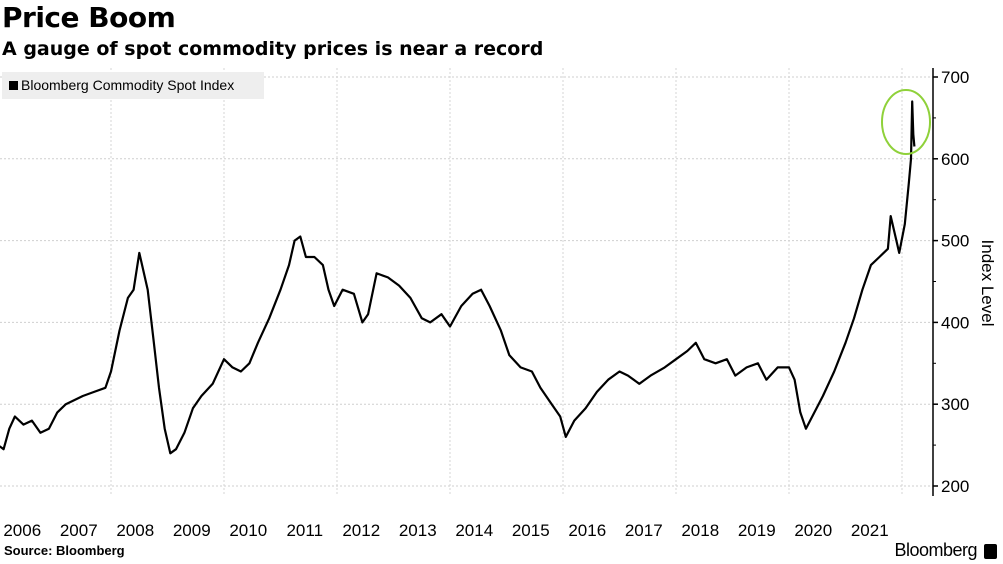 The width and height of the screenshot is (1003, 564). Describe the element at coordinates (955, 77) in the screenshot. I see `y-tick-label: 700` at that location.